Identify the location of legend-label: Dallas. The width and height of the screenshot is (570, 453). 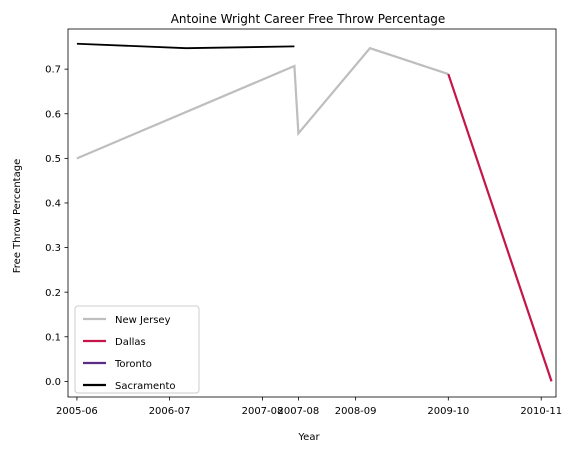
(130, 342).